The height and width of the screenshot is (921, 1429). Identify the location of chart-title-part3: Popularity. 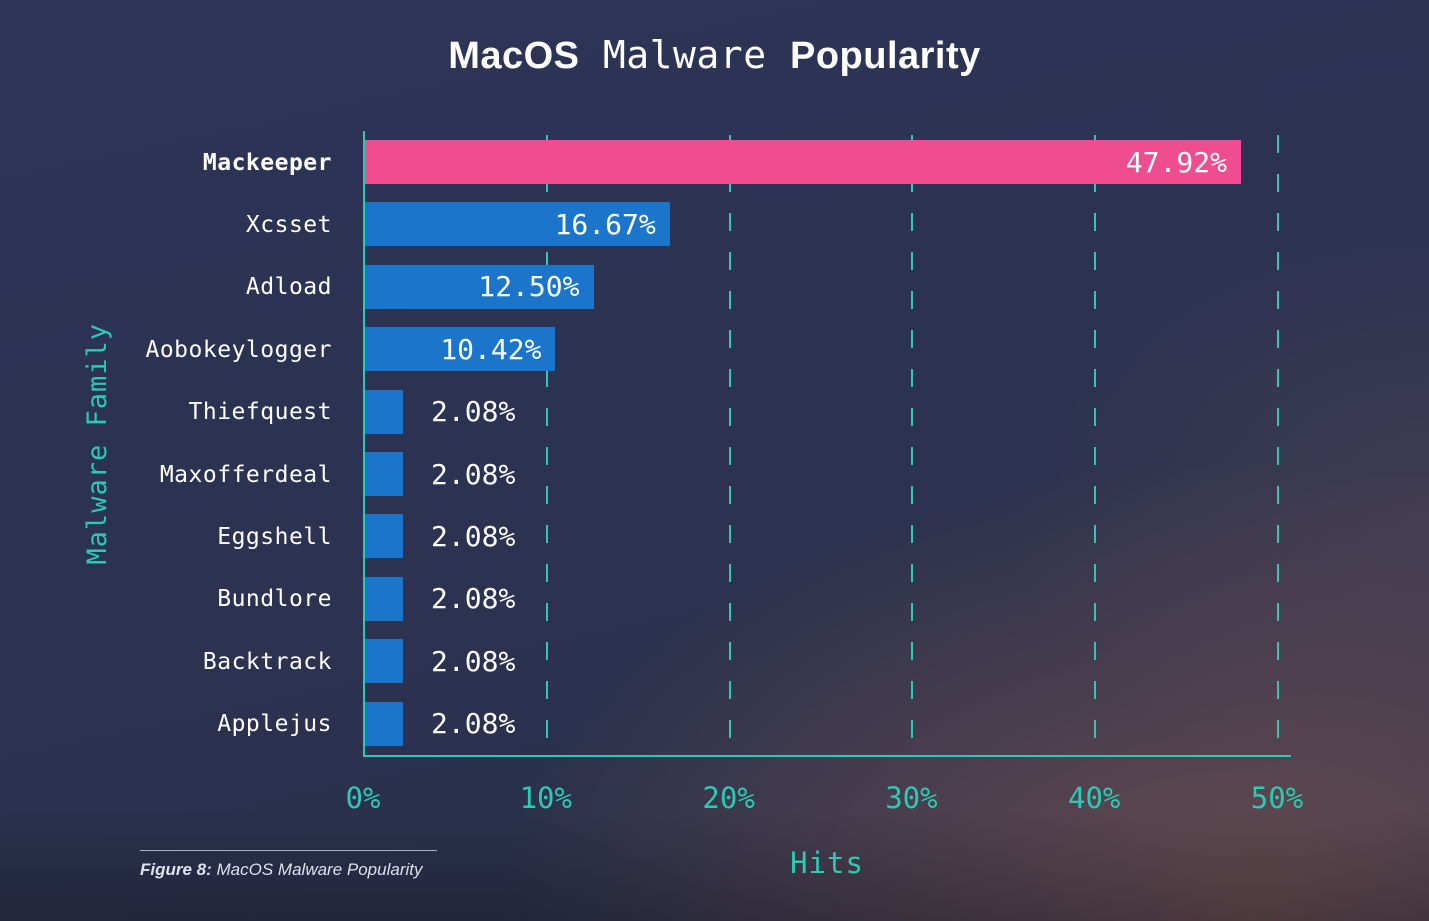
(885, 56).